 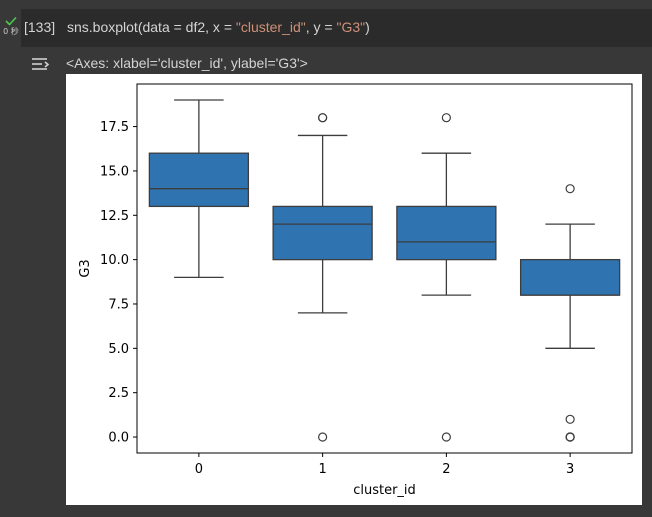 What do you see at coordinates (570, 469) in the screenshot?
I see `x-tick-label: 3` at bounding box center [570, 469].